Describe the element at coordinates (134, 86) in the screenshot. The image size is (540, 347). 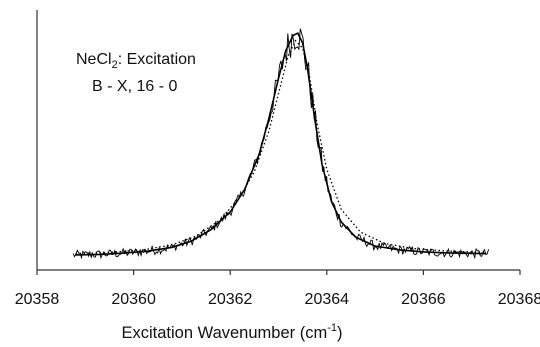
I see `annotation-transition: B - X, 16 - 0` at that location.